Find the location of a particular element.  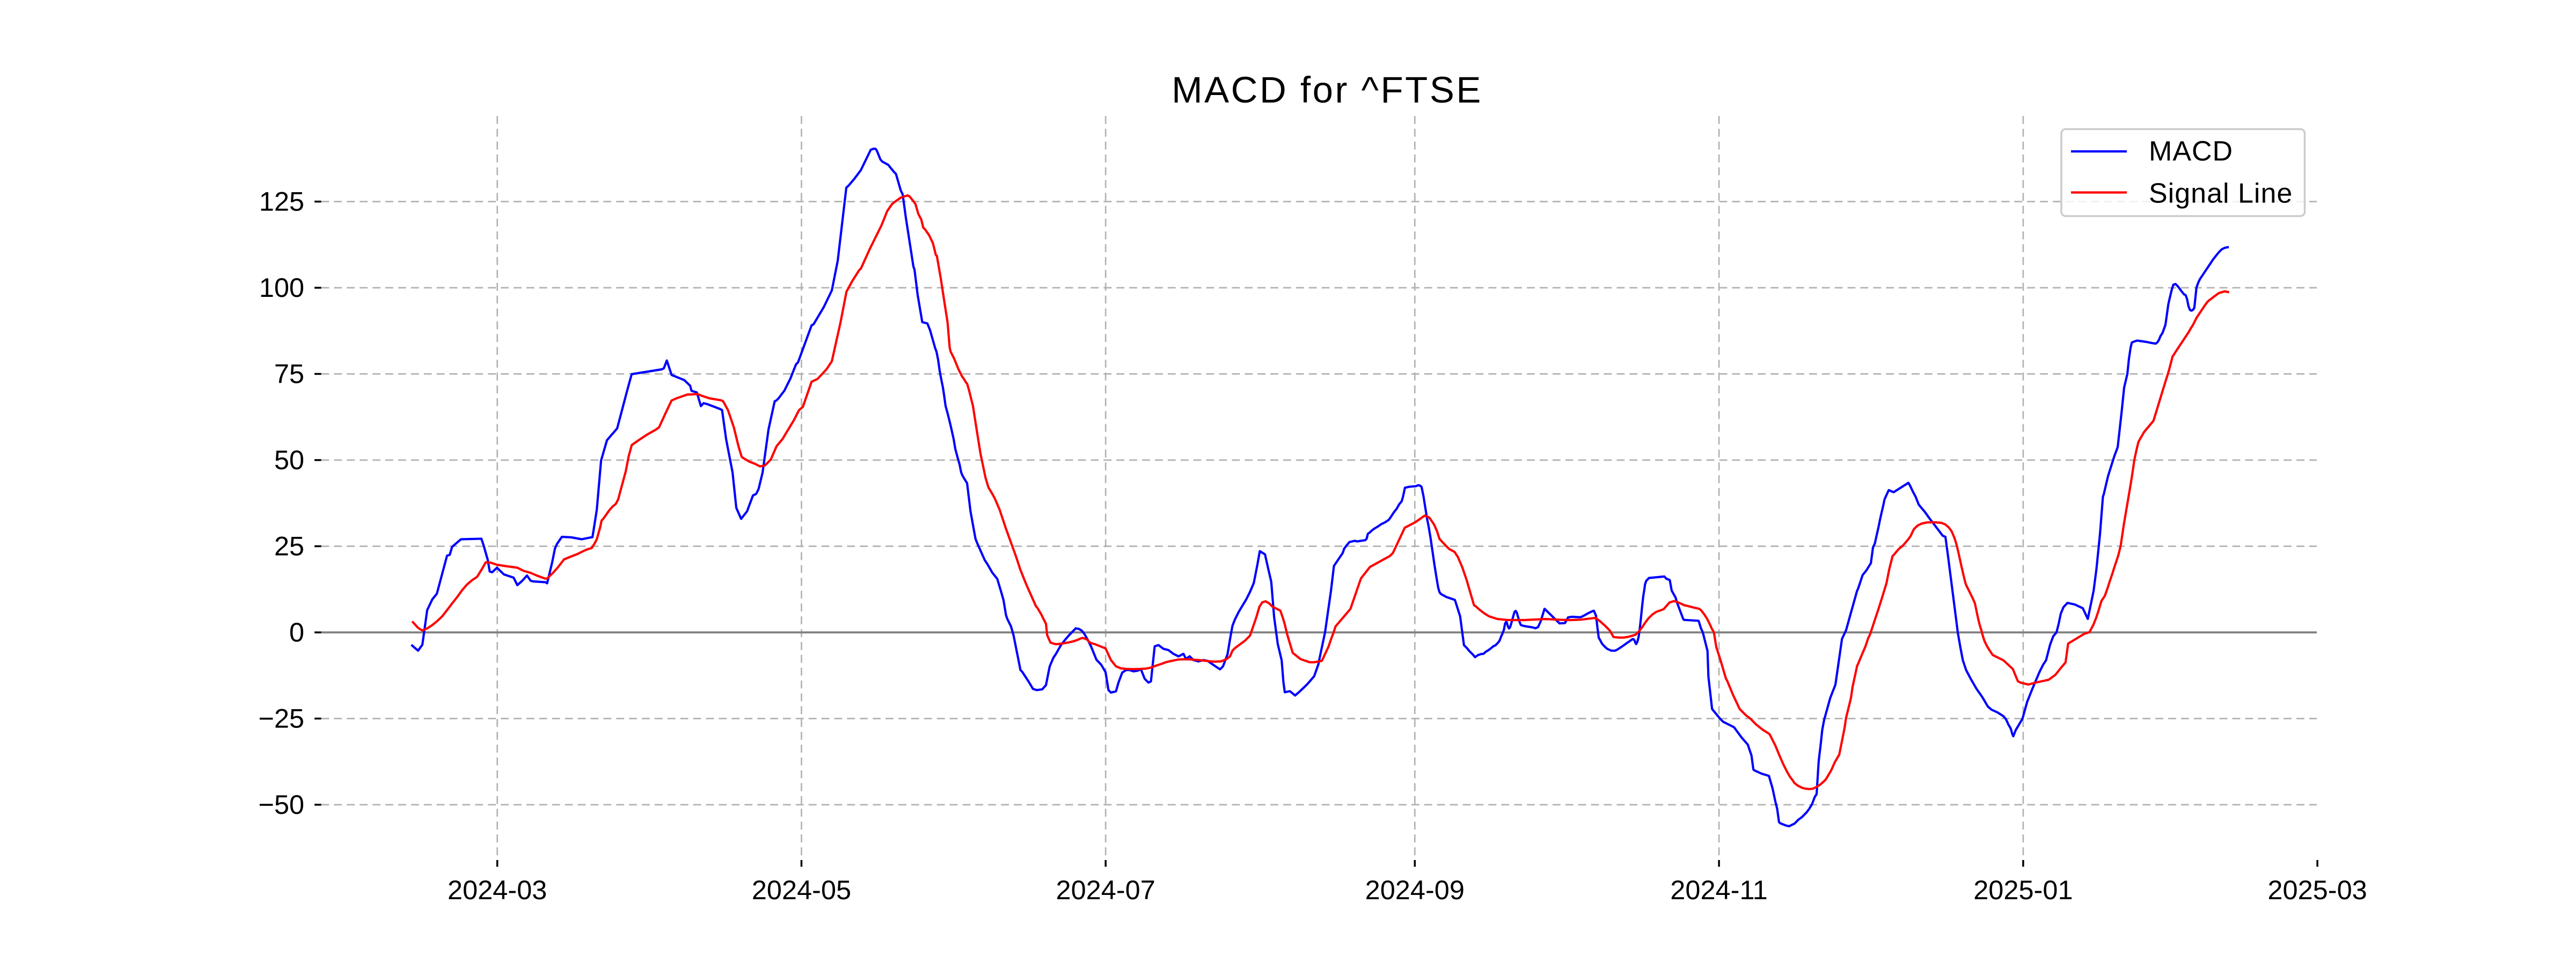

svg-text: 50 is located at coordinates (289, 460).